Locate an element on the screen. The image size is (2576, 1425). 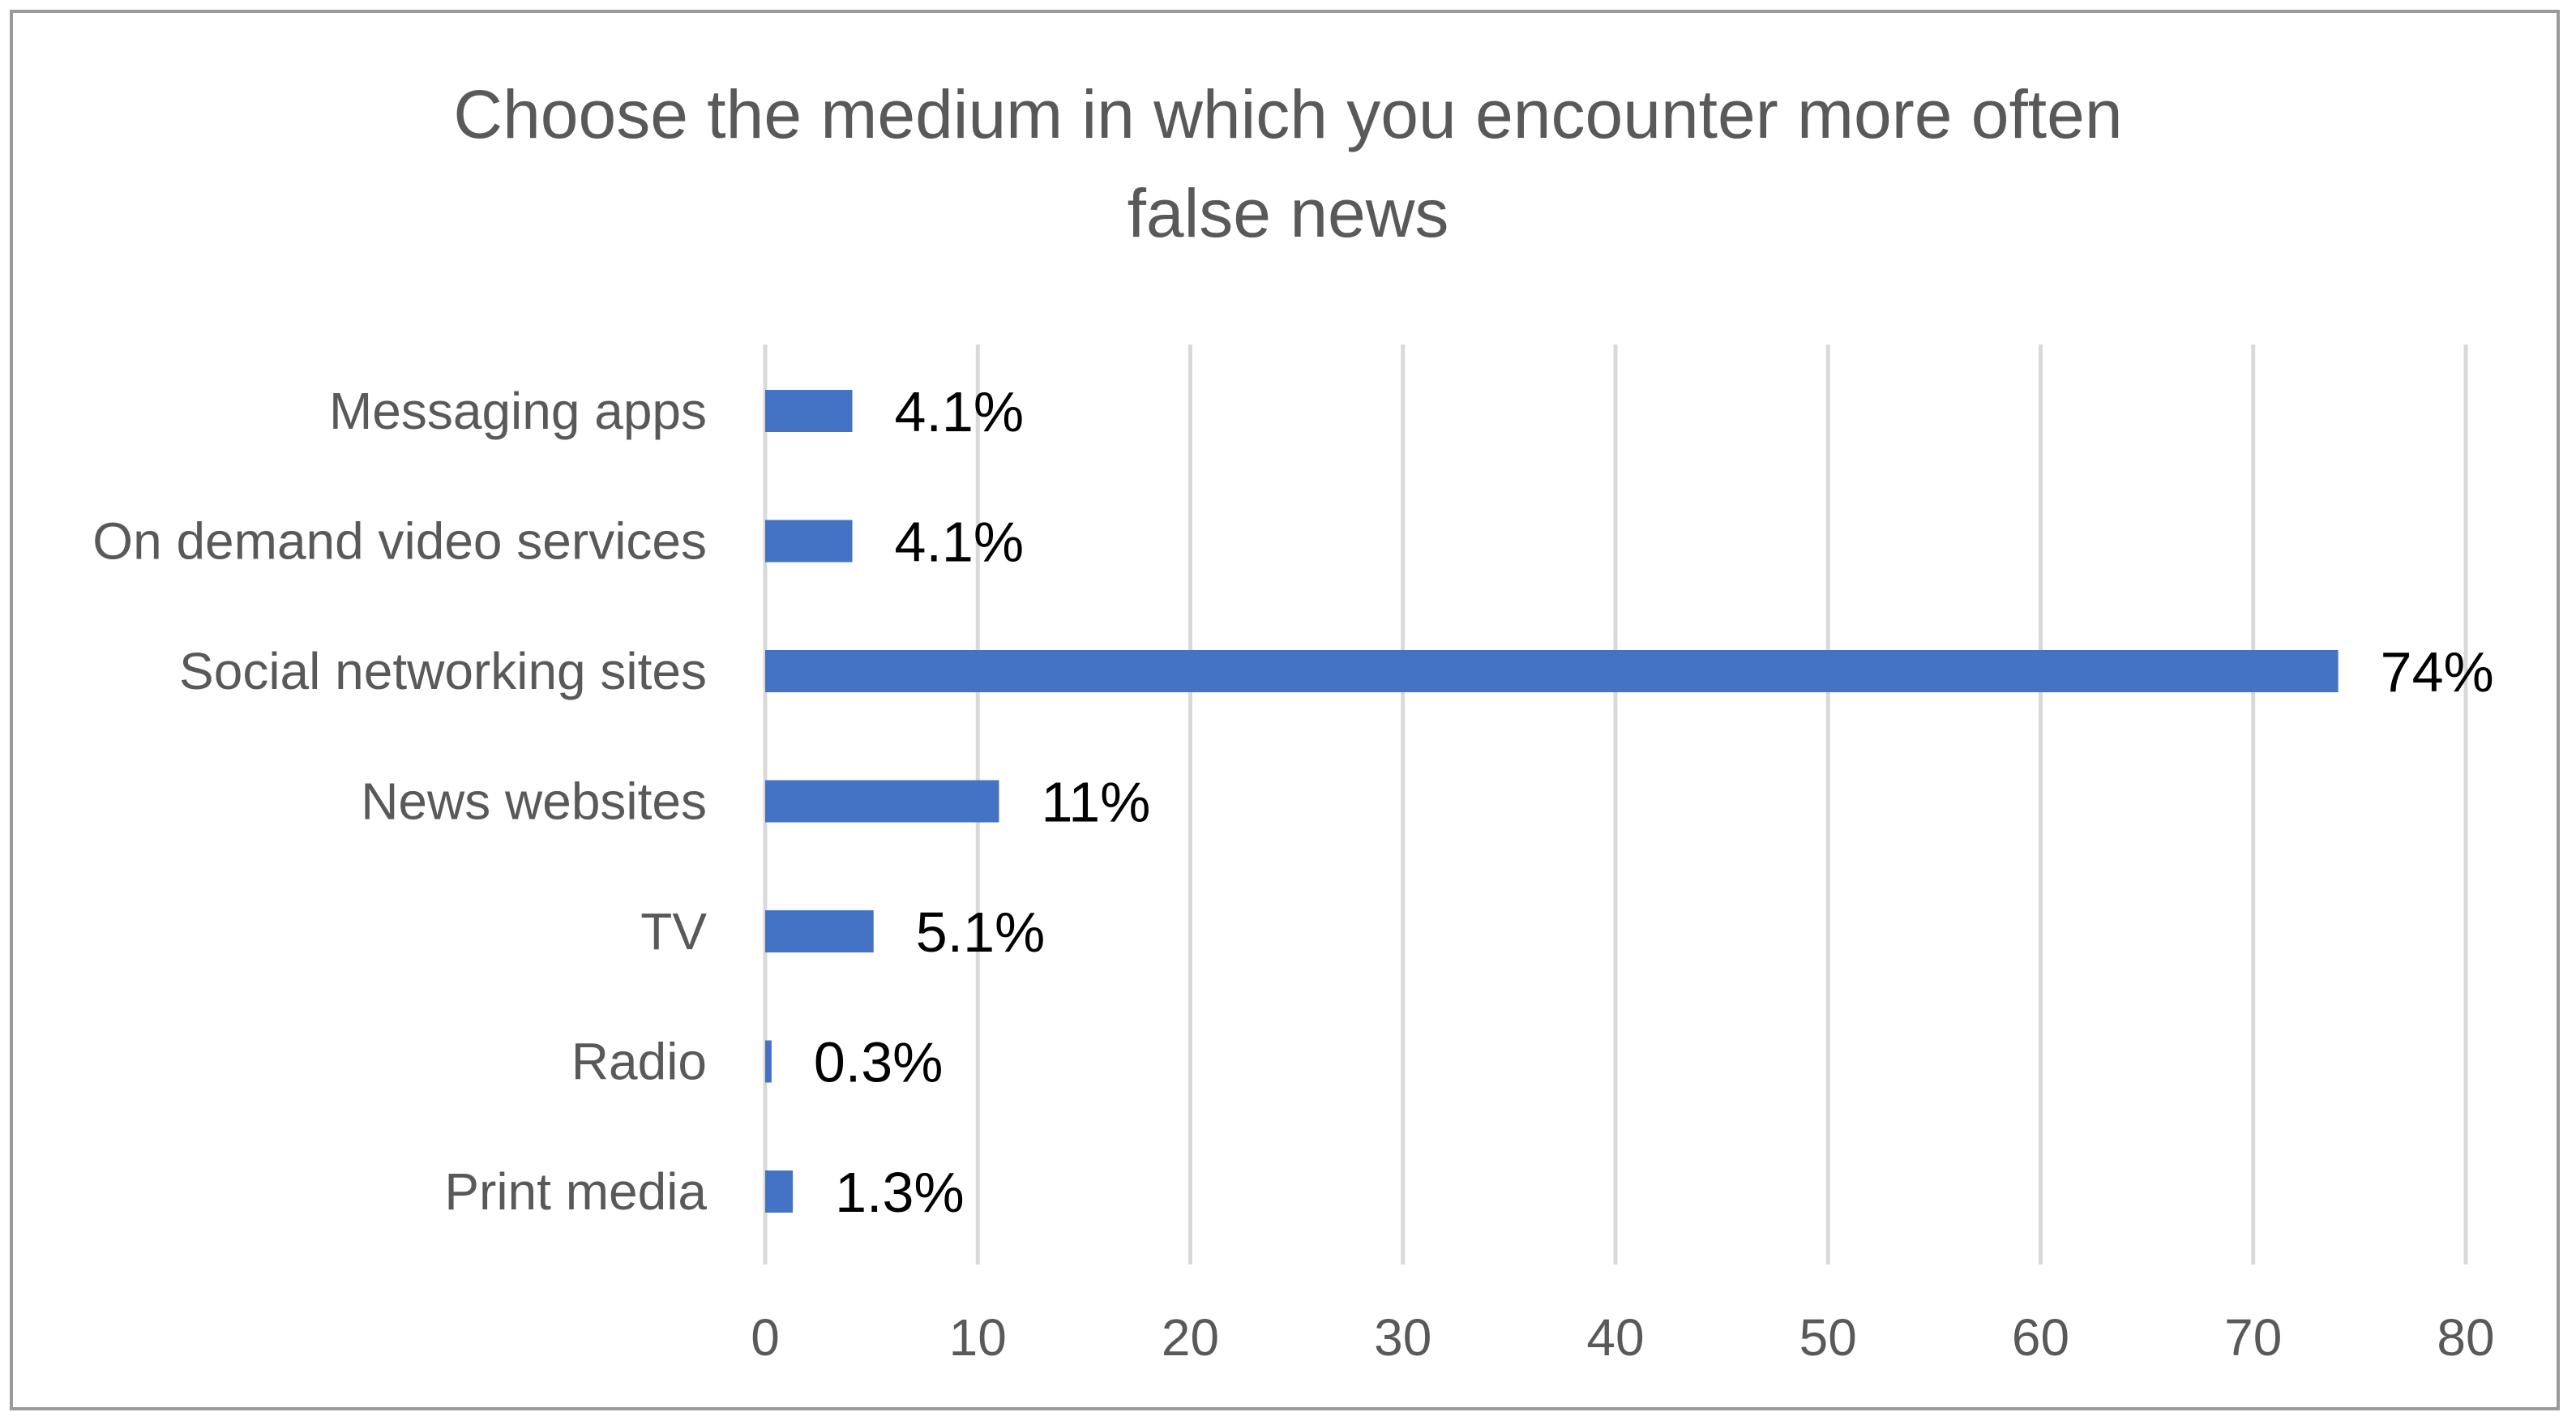
x-axis-tick-labels: 0 10 20 30 40 50 60 70 80 is located at coordinates (1622, 1337).